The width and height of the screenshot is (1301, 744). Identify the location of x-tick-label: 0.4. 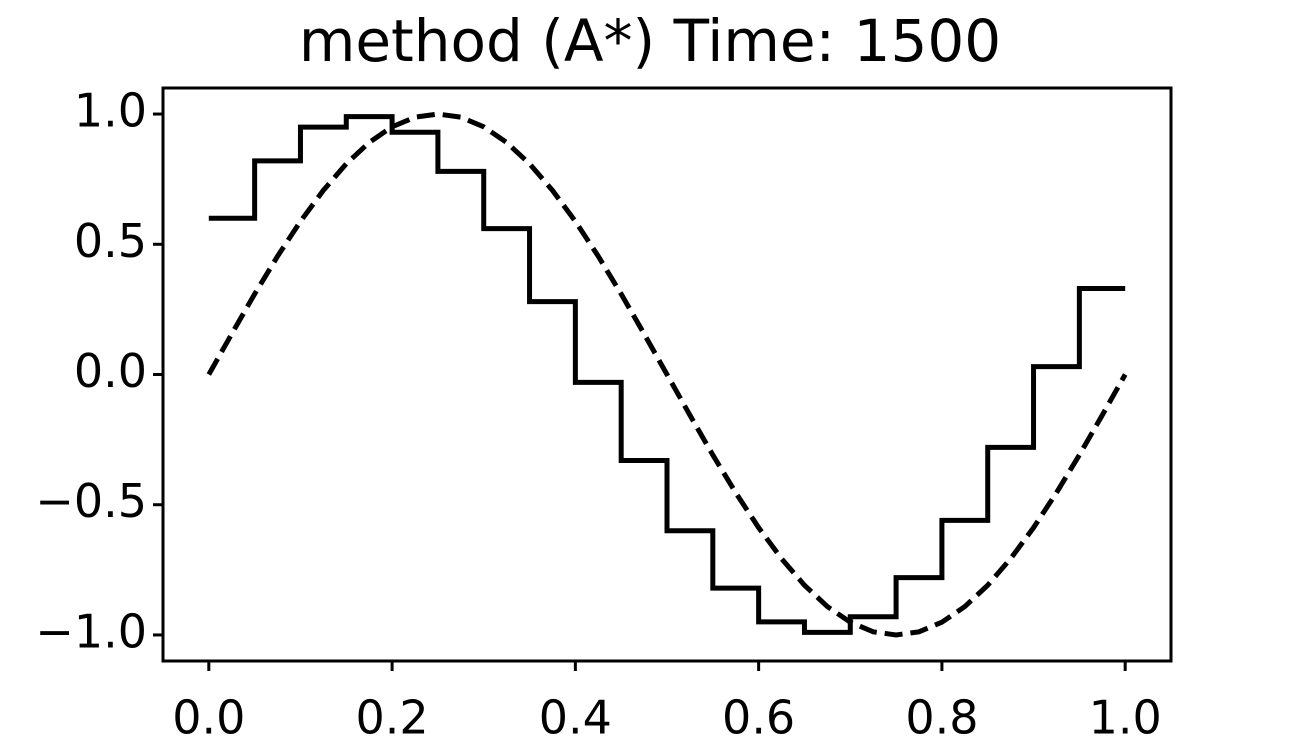
(575, 717).